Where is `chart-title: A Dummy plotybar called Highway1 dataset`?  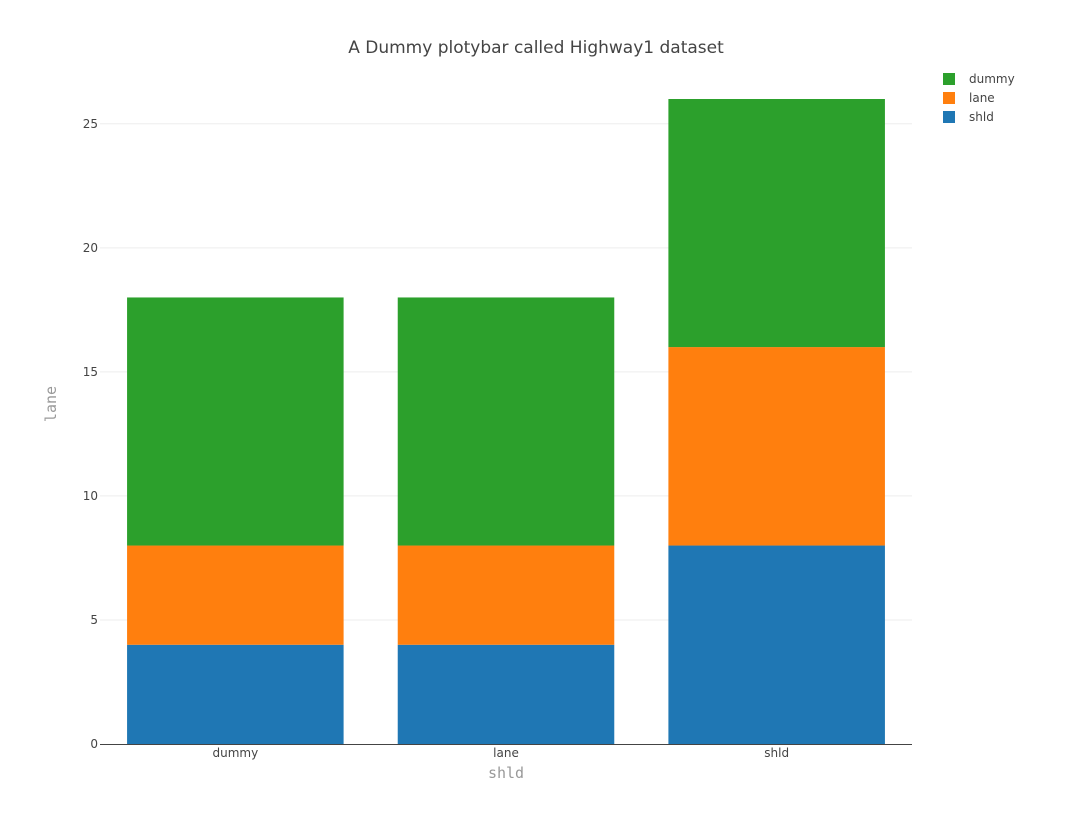 chart-title: A Dummy plotybar called Highway1 dataset is located at coordinates (536, 48).